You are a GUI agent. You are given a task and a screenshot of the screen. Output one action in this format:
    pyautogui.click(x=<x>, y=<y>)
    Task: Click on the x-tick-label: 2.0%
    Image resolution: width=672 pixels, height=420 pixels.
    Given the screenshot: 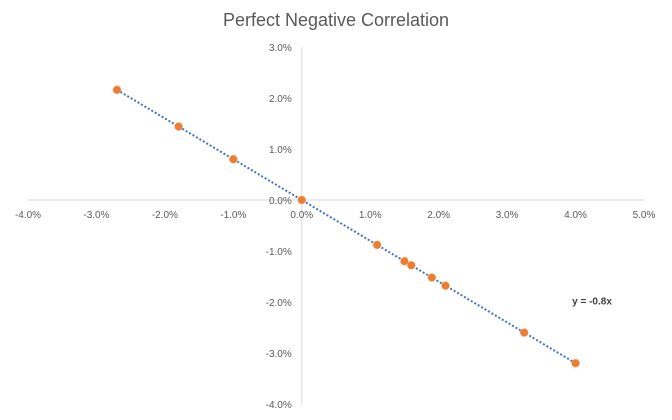 What is the action you would take?
    pyautogui.click(x=438, y=215)
    